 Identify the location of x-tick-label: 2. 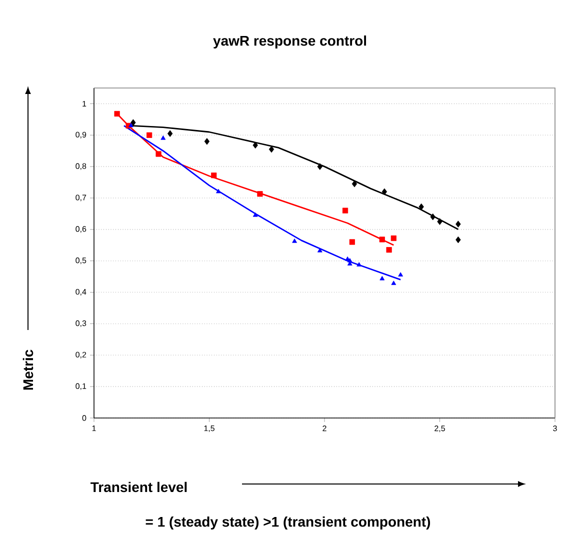
(324, 429).